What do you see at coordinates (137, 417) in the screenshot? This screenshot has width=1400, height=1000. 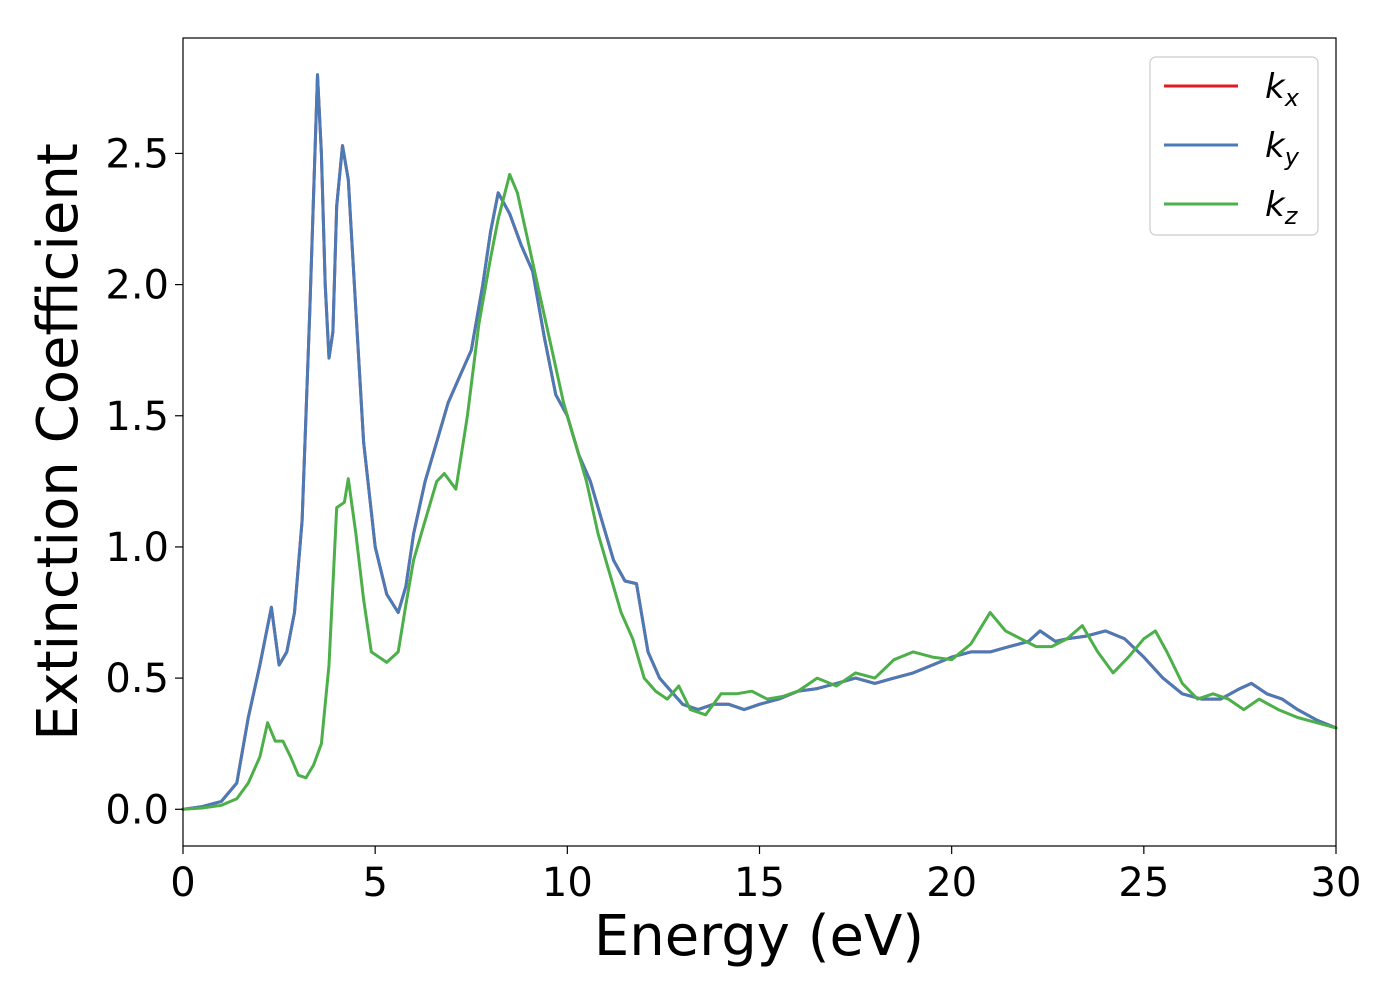 I see `y-tick-label: 1.5` at bounding box center [137, 417].